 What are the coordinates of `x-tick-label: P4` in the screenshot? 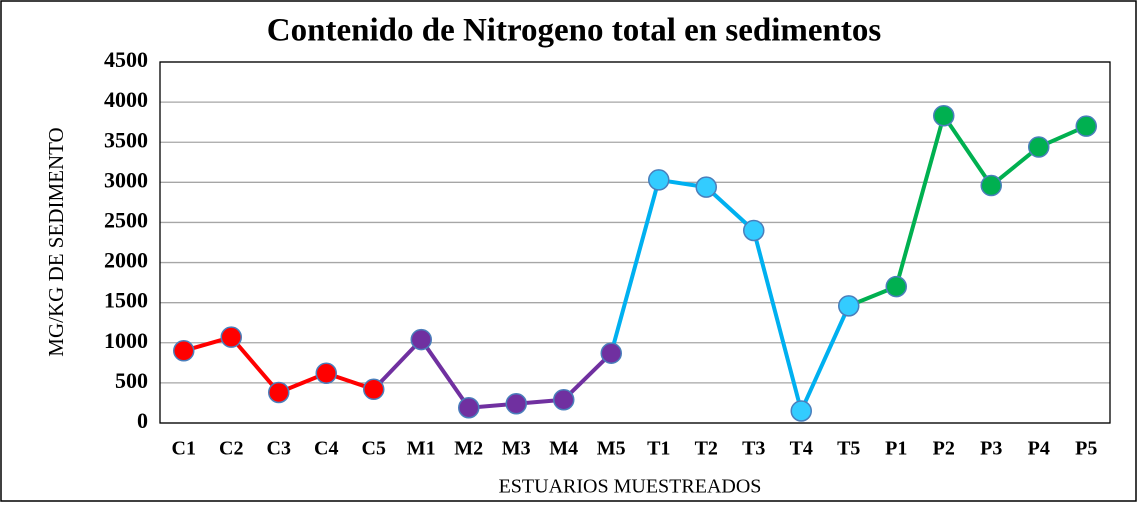 It's located at (1039, 449).